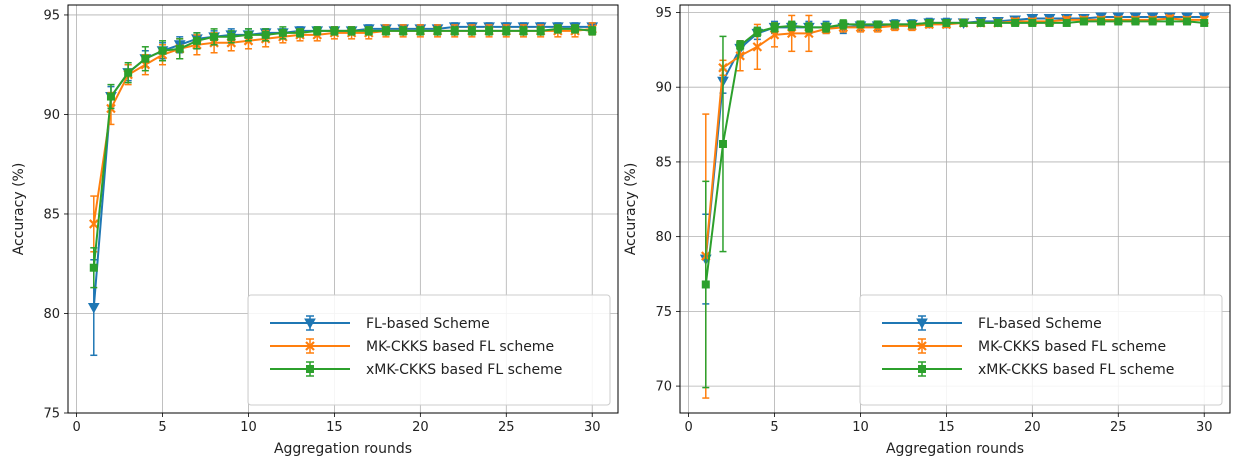 This screenshot has width=1235, height=471. Describe the element at coordinates (1032, 427) in the screenshot. I see `x-tick-label: 20` at that location.